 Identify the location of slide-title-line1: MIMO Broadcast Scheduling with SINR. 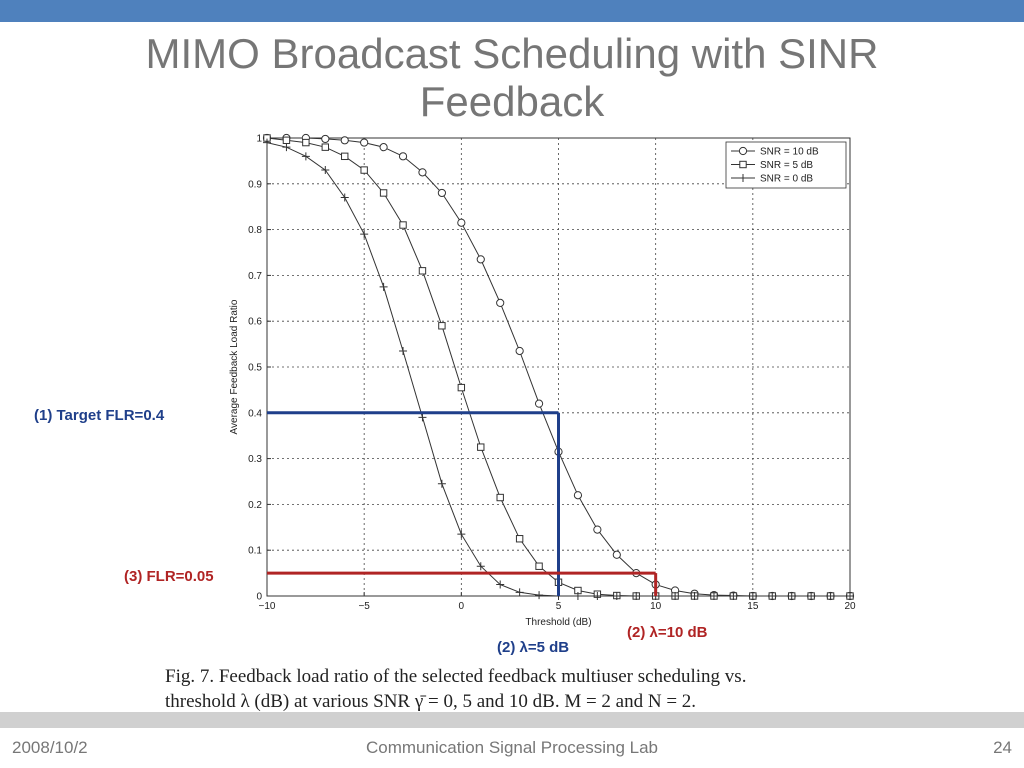
(512, 53).